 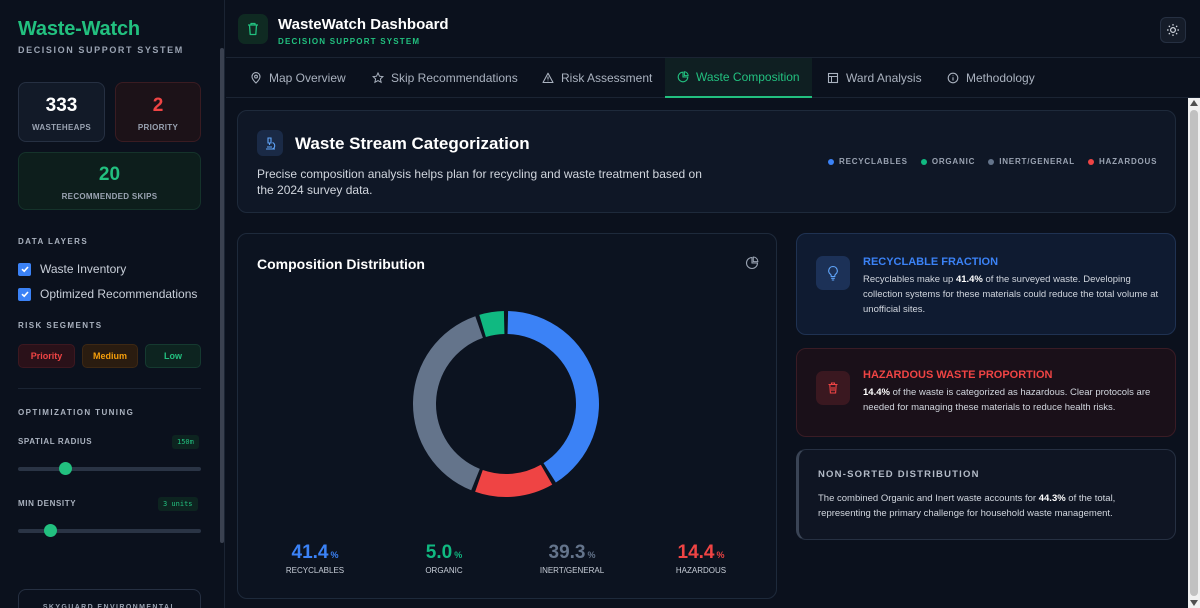 What do you see at coordinates (1052, 498) in the screenshot?
I see `text-bold: 44.3%` at bounding box center [1052, 498].